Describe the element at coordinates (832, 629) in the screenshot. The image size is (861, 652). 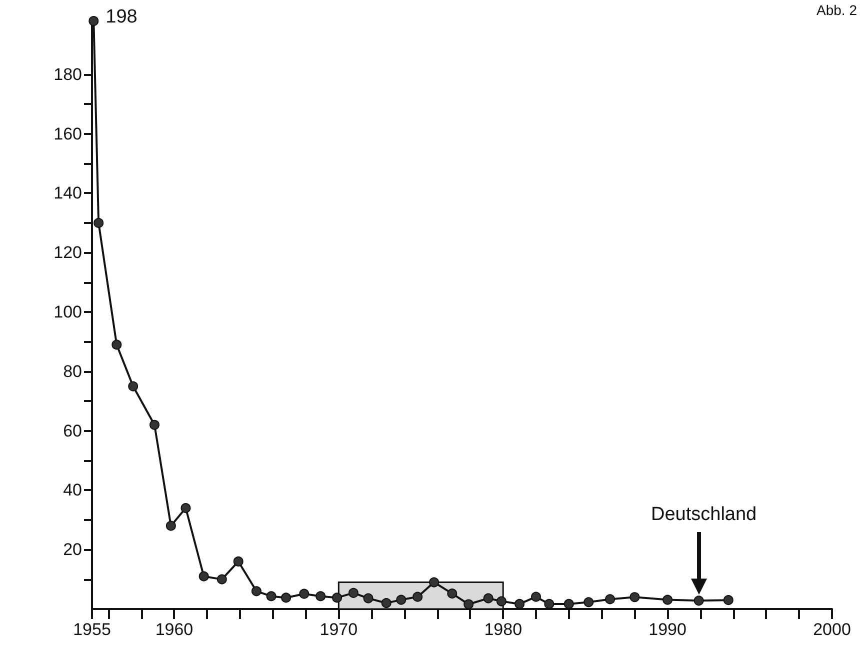
I see `x-tick-label: 2000` at that location.